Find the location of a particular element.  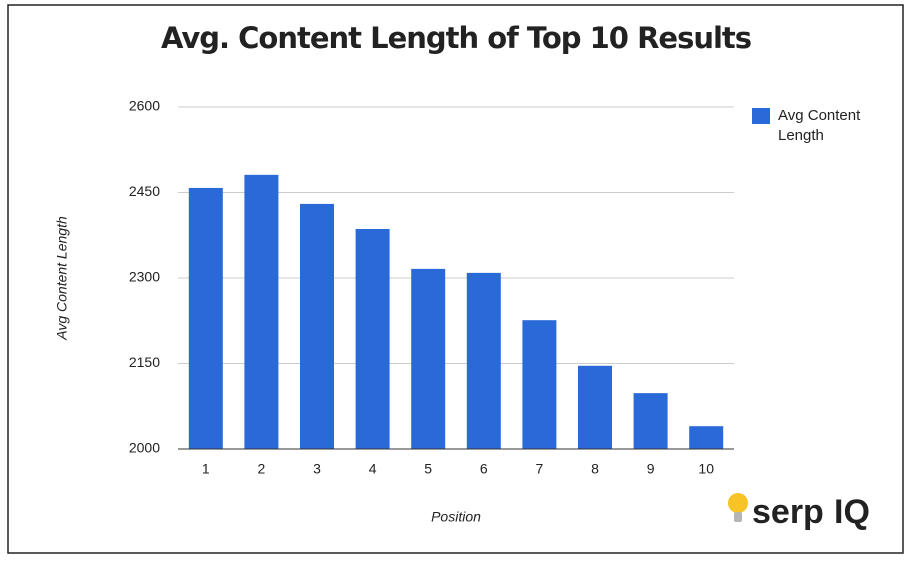

x-tick-label: 9 is located at coordinates (651, 469).